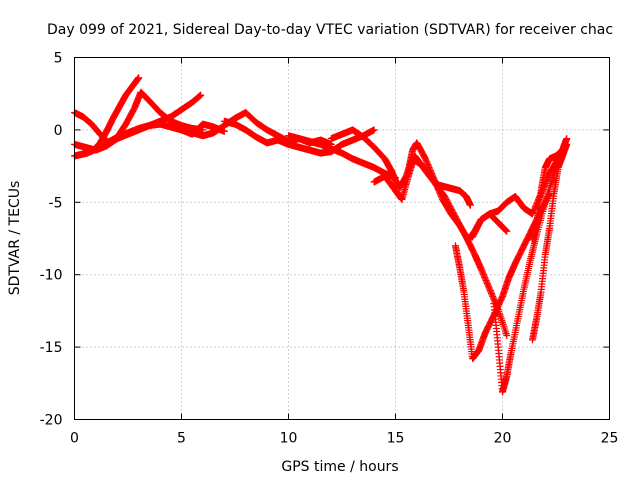 The width and height of the screenshot is (640, 480). What do you see at coordinates (15, 238) in the screenshot?
I see `y-axis-label: SDTVAR / TECUs` at bounding box center [15, 238].